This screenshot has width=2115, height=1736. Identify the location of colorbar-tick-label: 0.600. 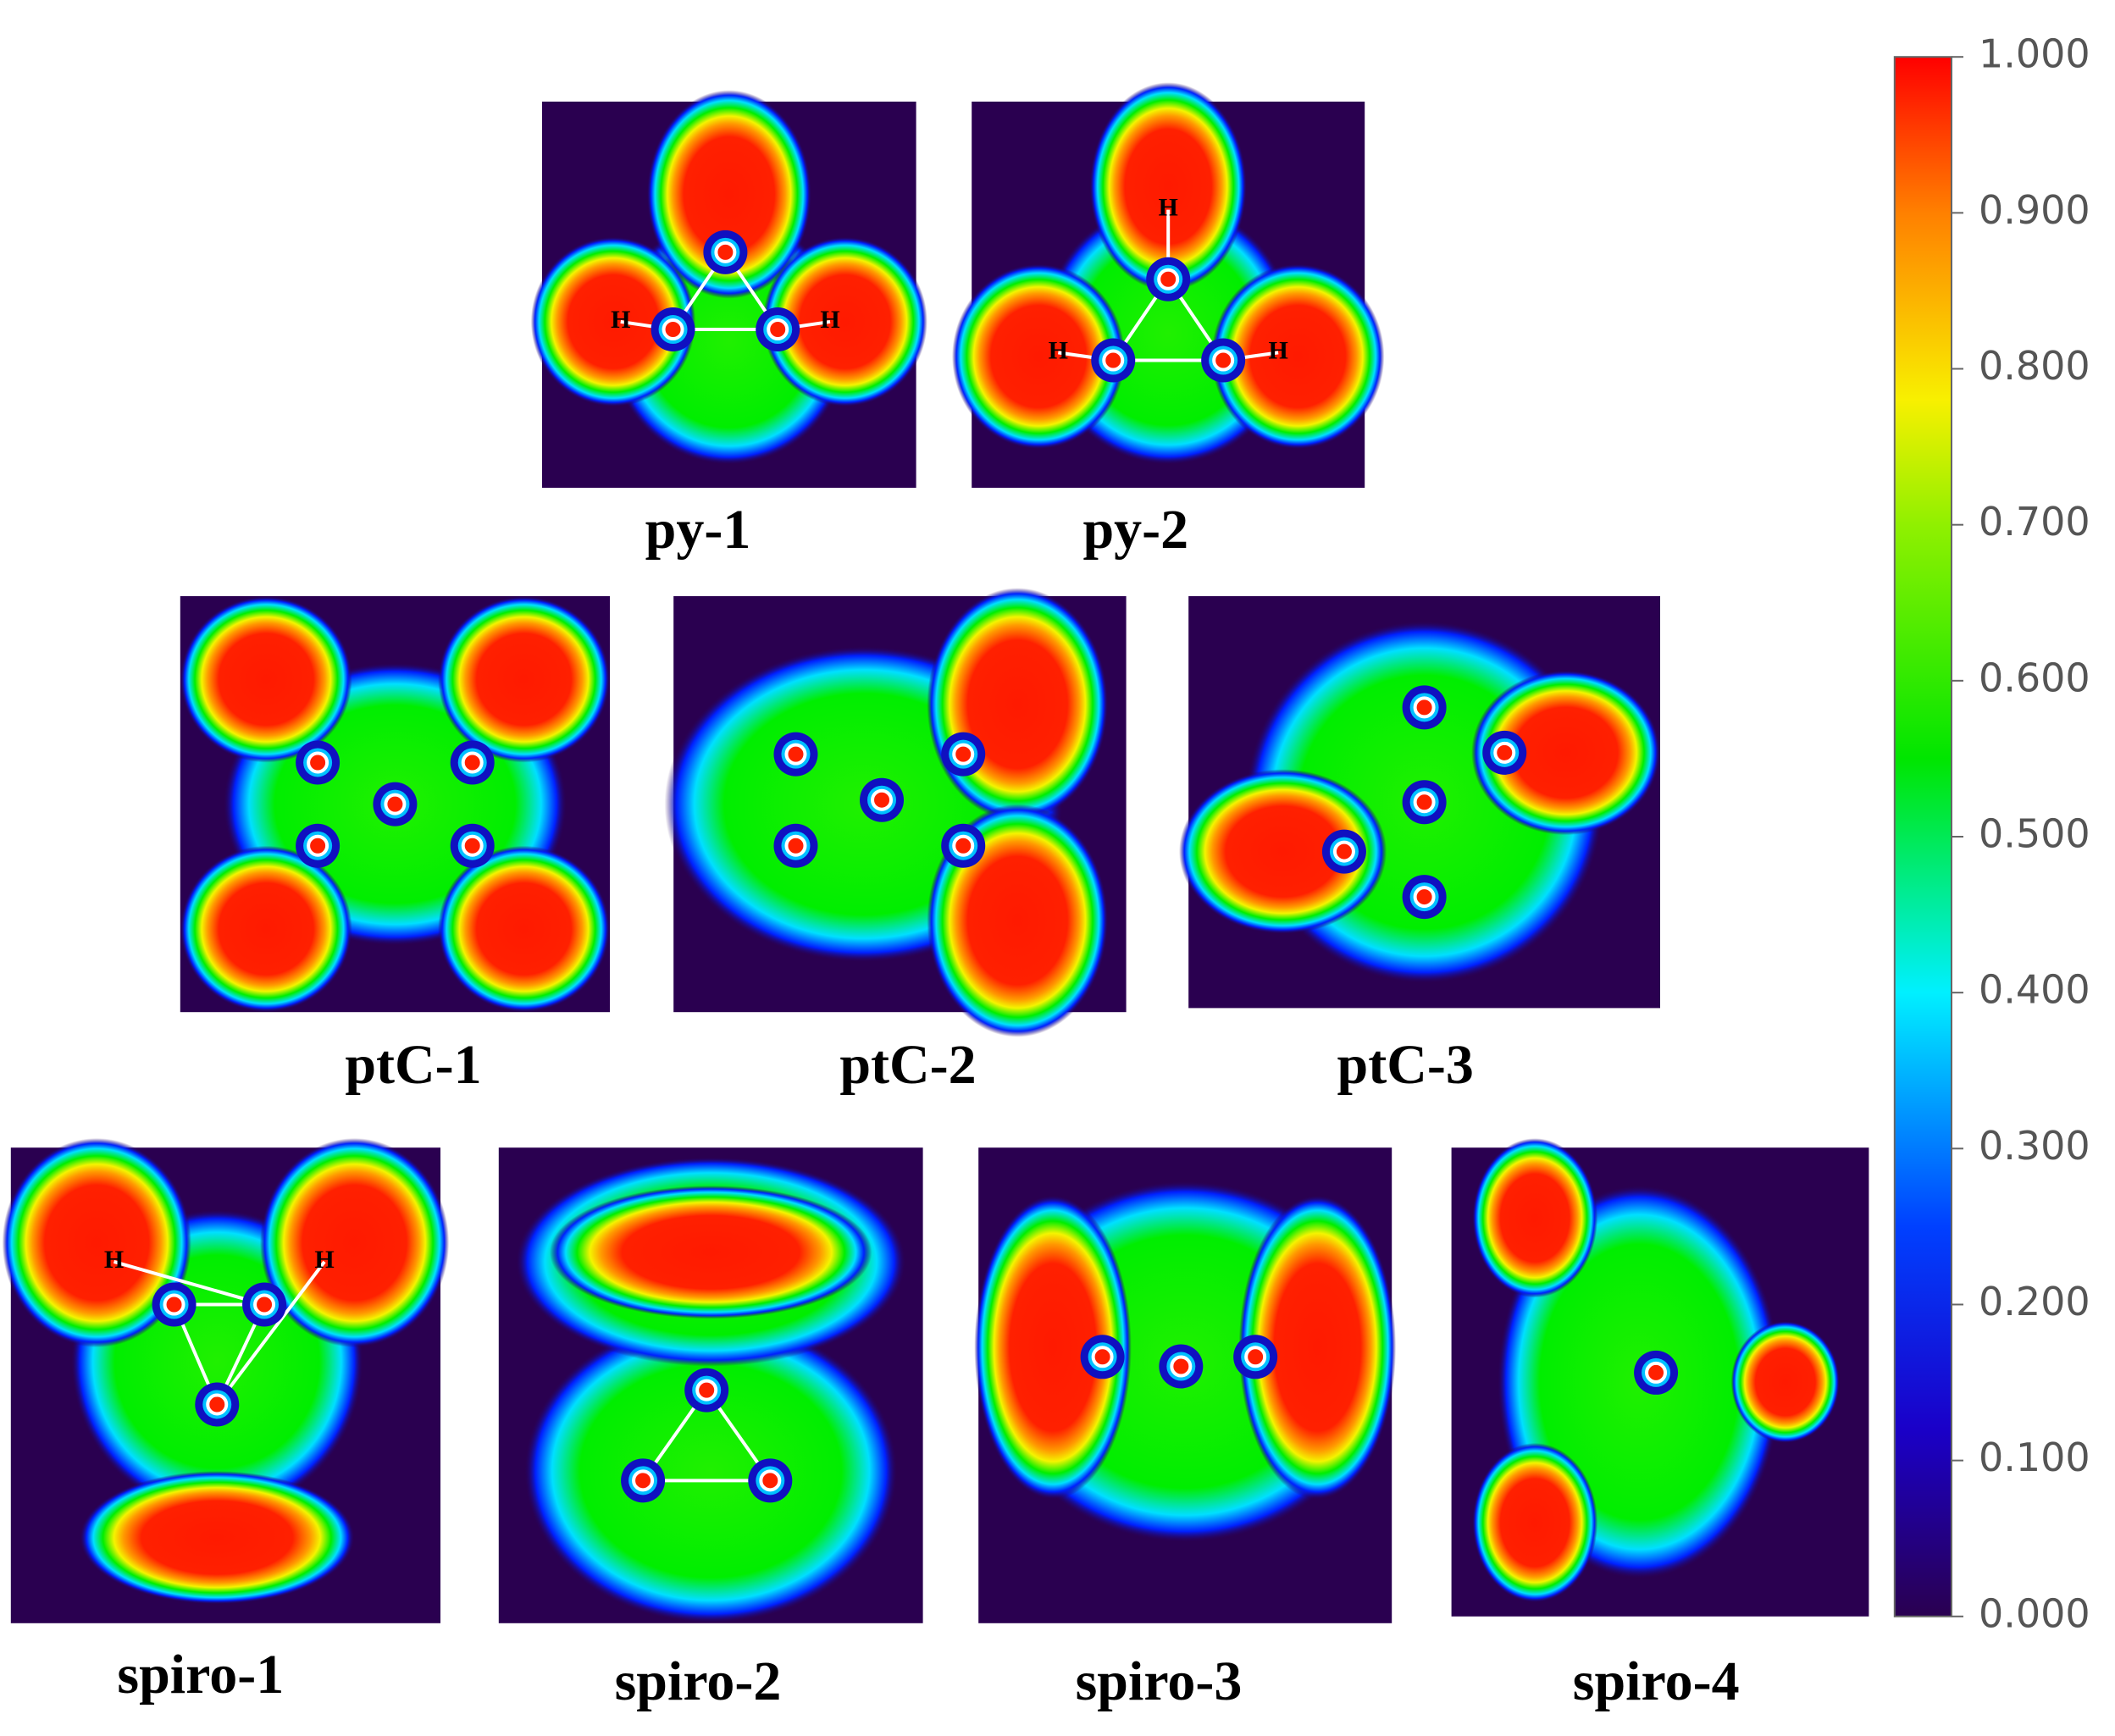
(2034, 677).